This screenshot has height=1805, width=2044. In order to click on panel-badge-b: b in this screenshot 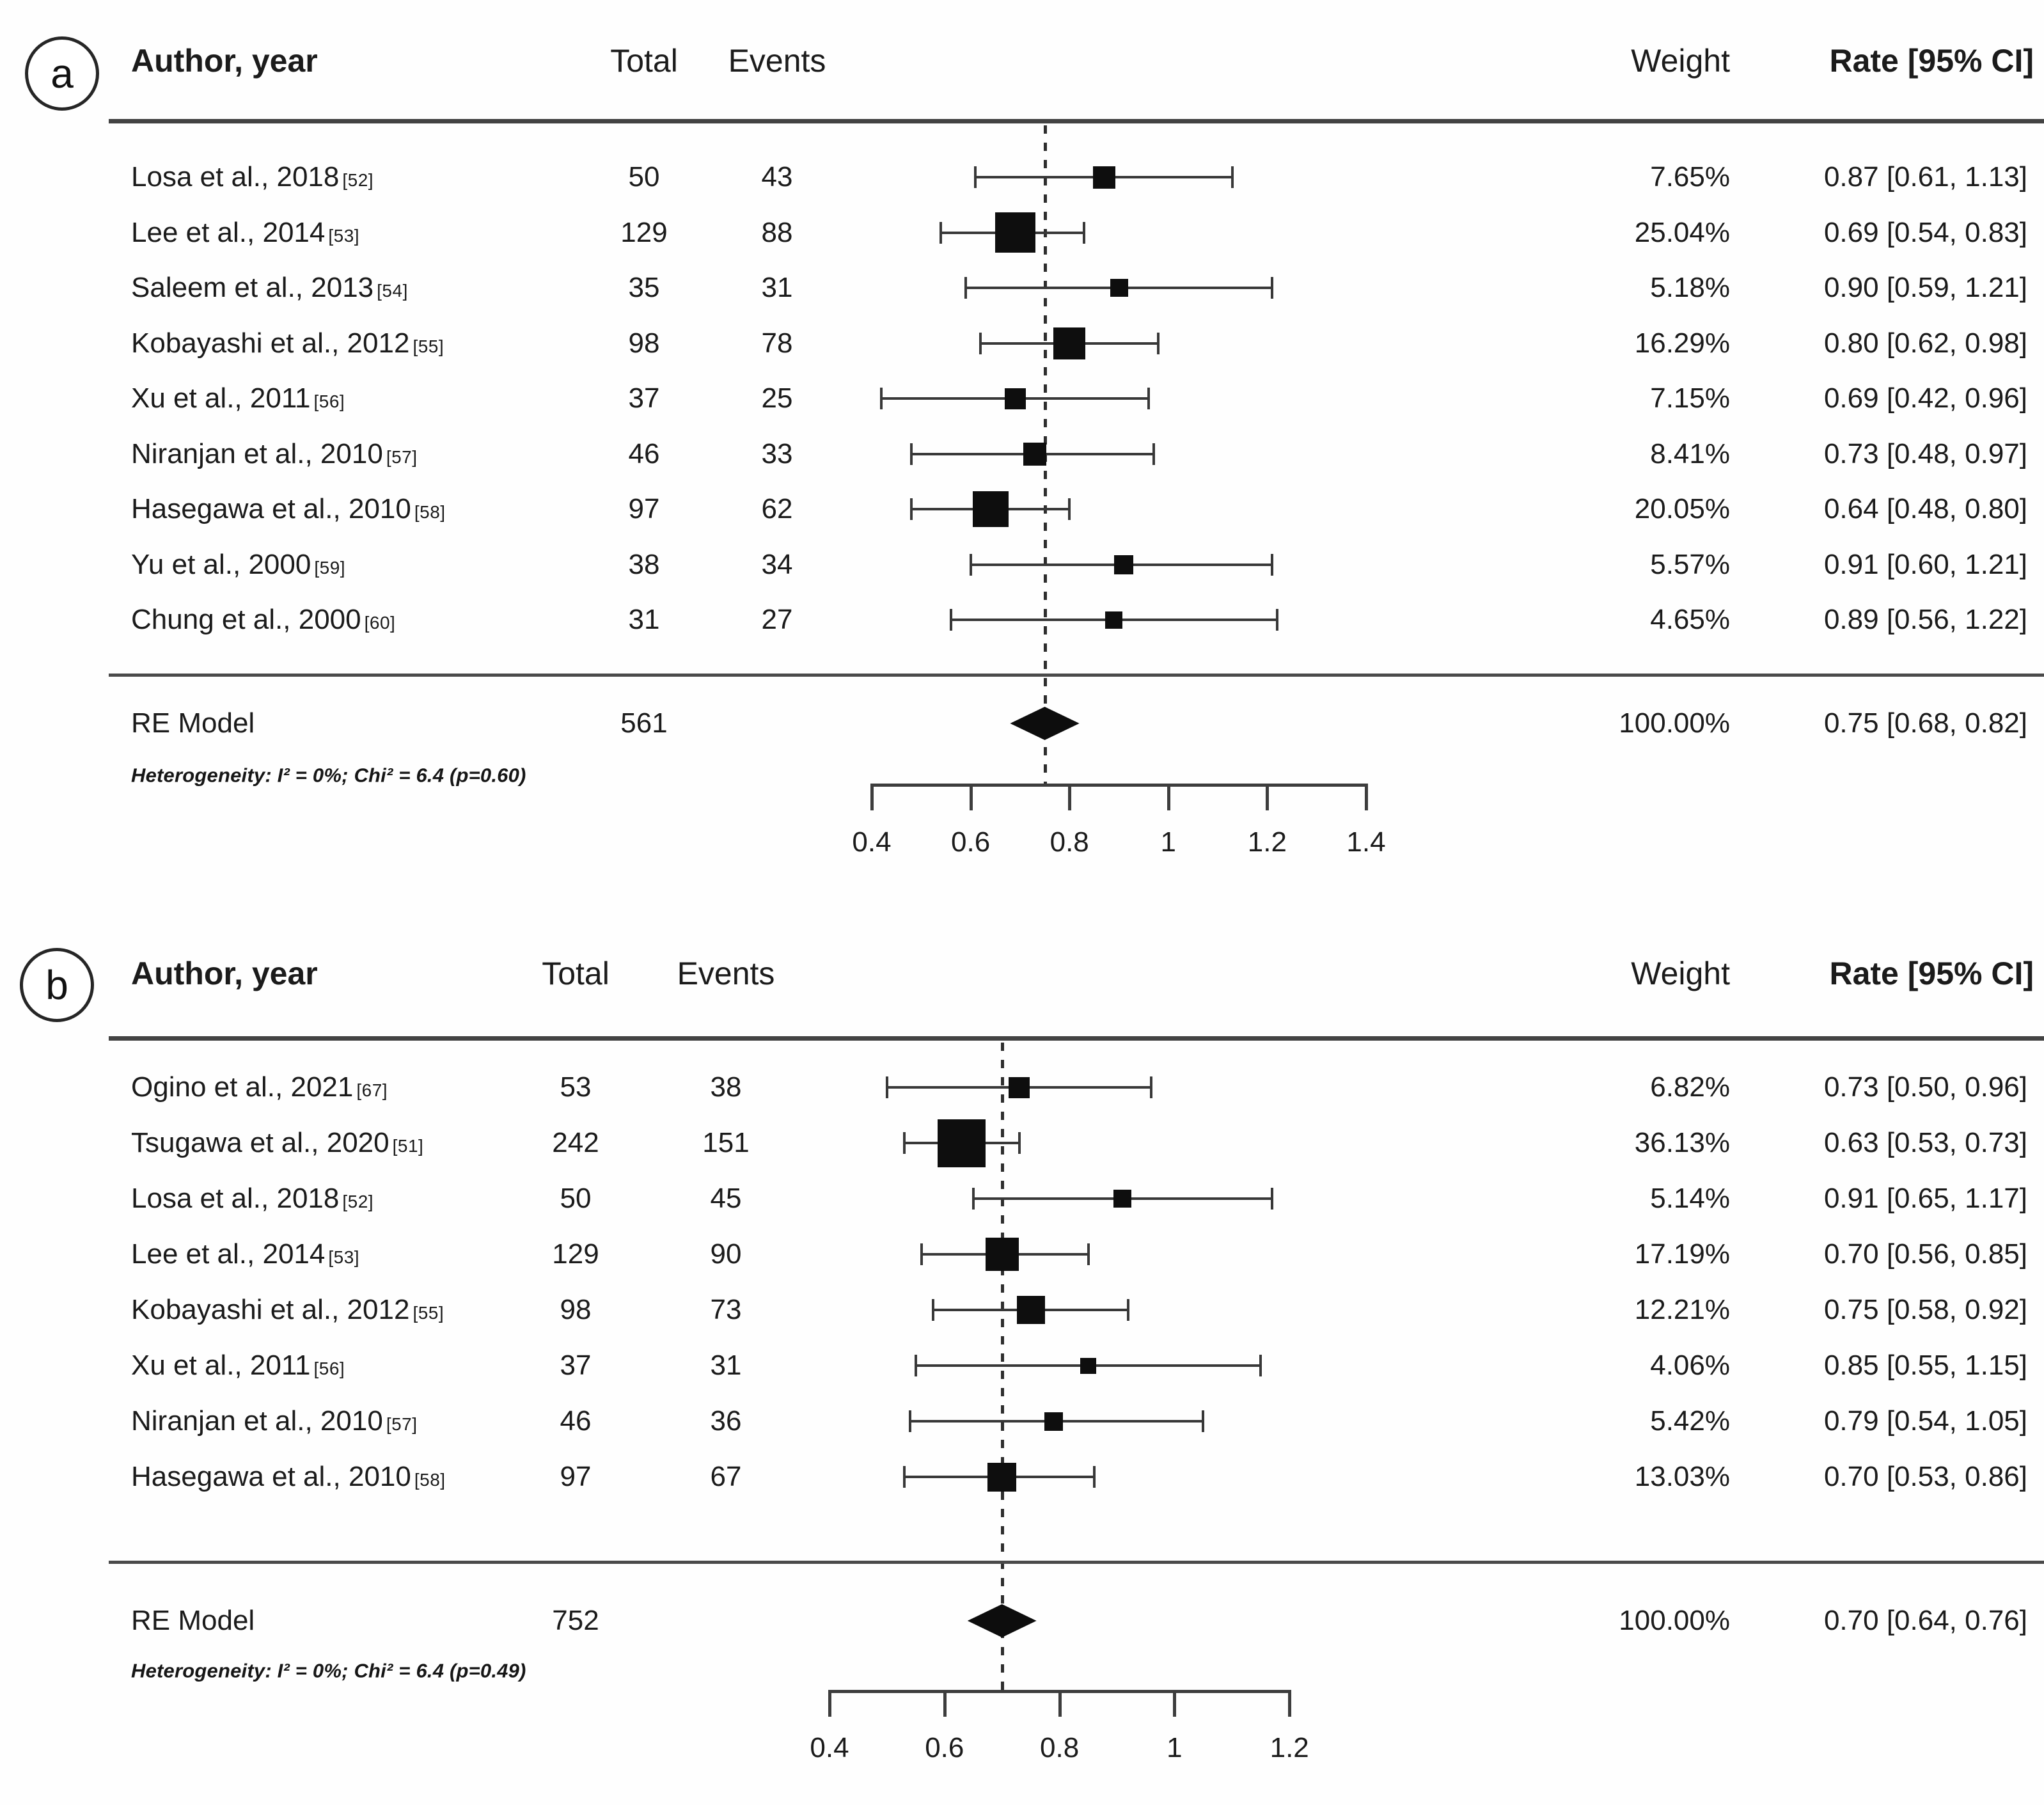, I will do `click(57, 985)`.